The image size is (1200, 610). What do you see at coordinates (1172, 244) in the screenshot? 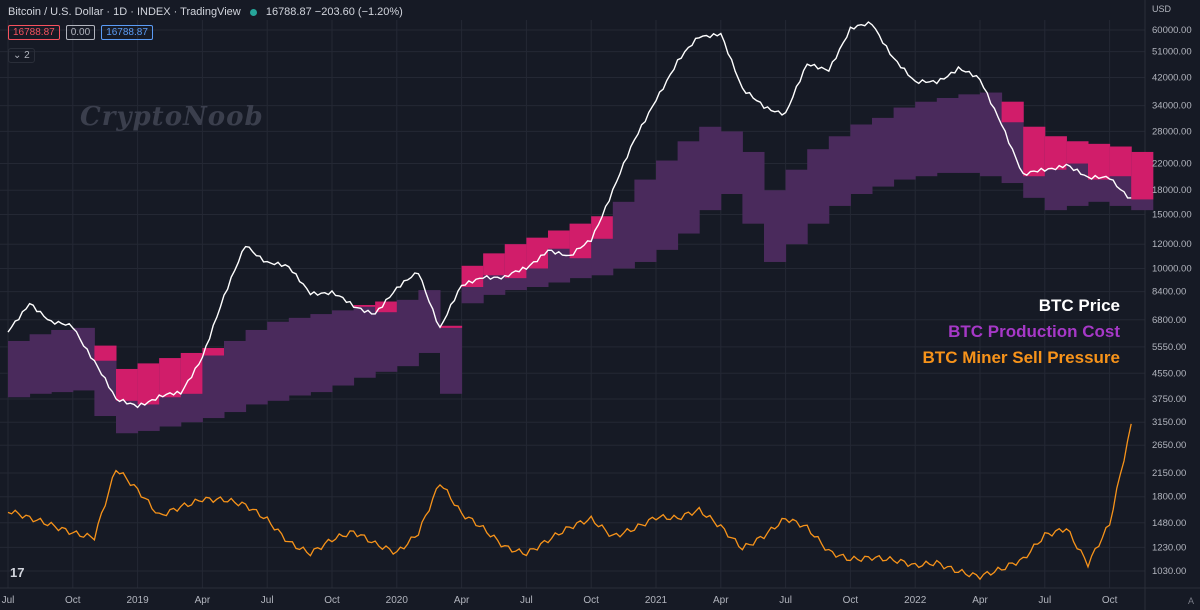
I see `y-tick-label: 12000.00` at bounding box center [1172, 244].